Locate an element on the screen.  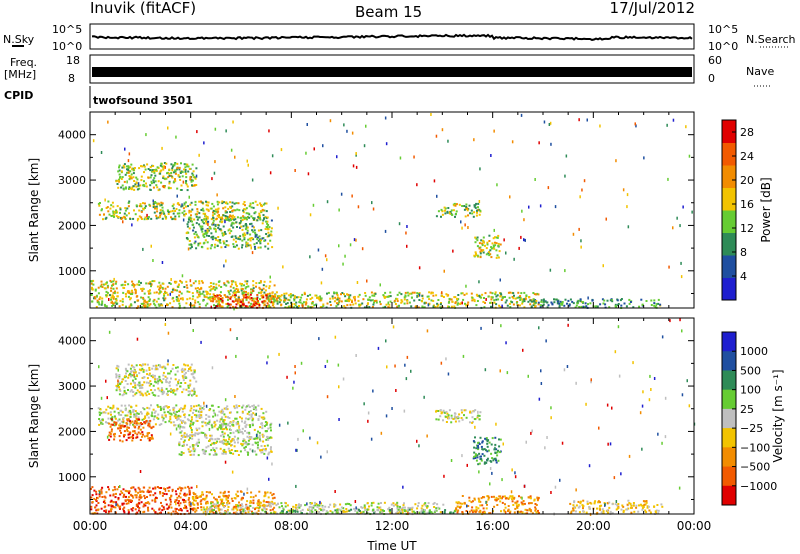
colorbar-tick-label: 20 is located at coordinates (747, 180).